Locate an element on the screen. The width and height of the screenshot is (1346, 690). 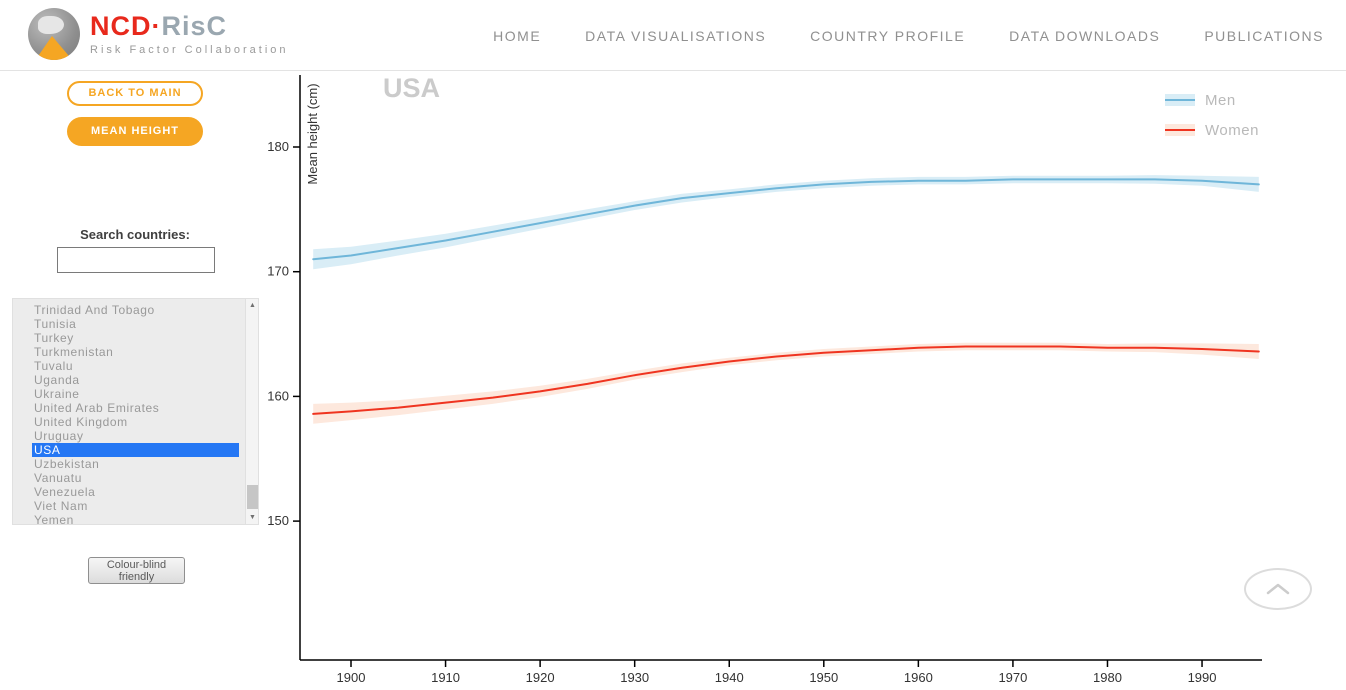
country-option: Uruguay is located at coordinates (59, 436).